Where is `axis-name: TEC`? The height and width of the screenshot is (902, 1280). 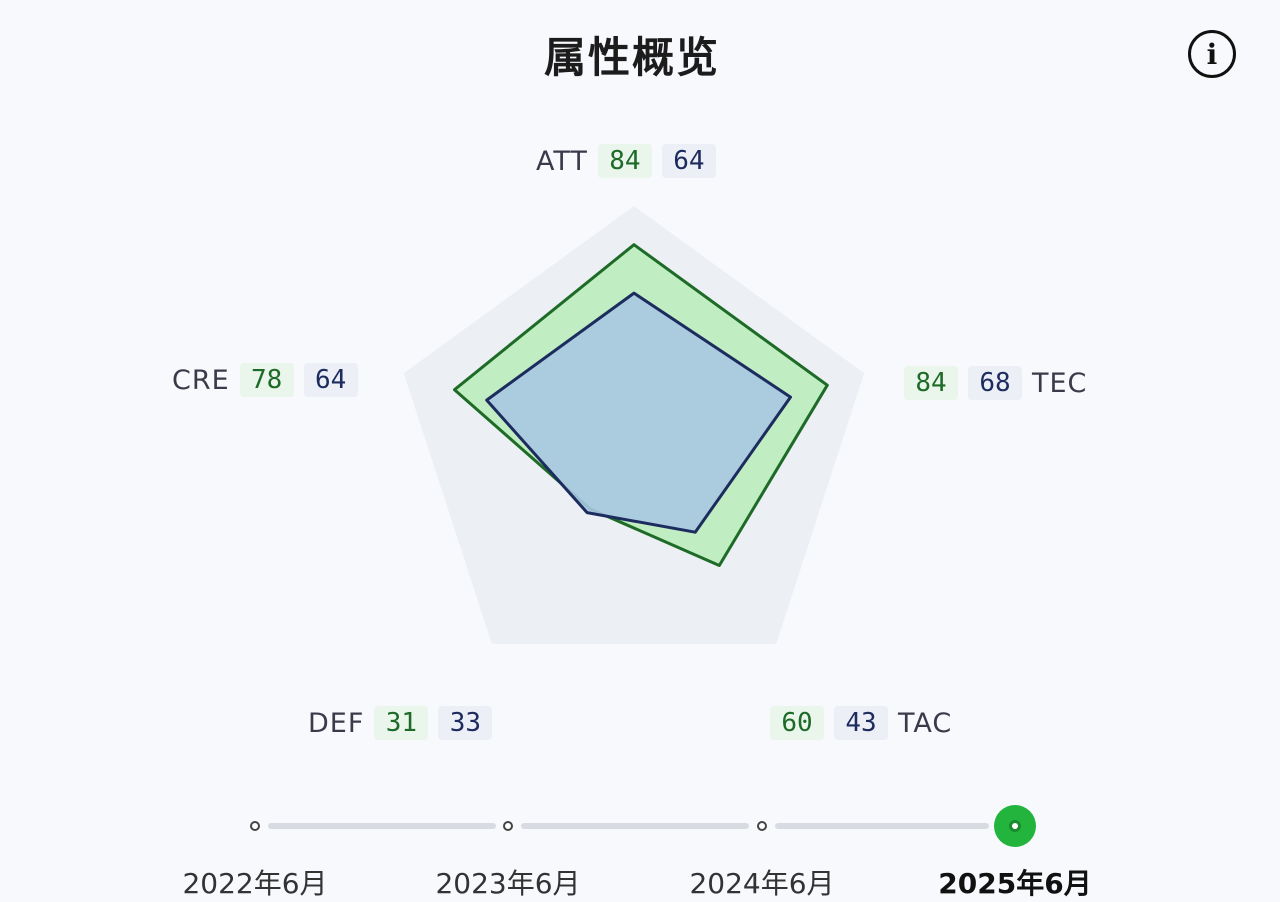
axis-name: TEC is located at coordinates (1060, 383).